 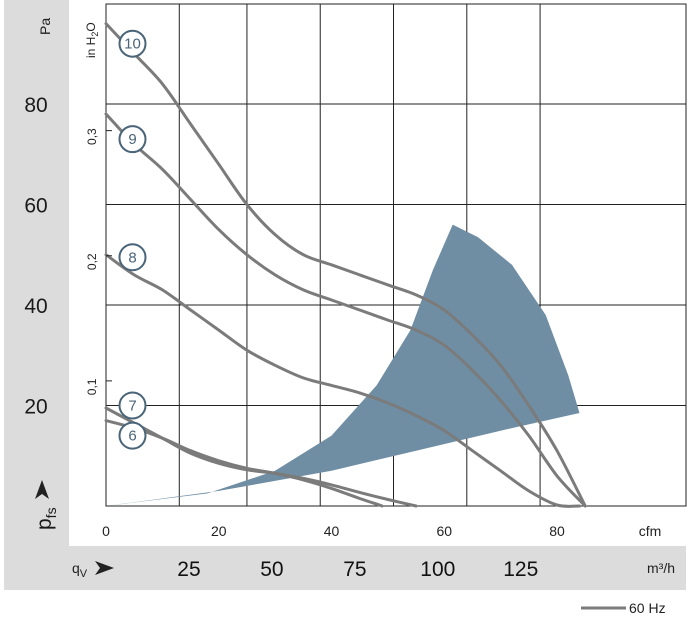 What do you see at coordinates (42, 489) in the screenshot?
I see `y-axis-arrow-icon` at bounding box center [42, 489].